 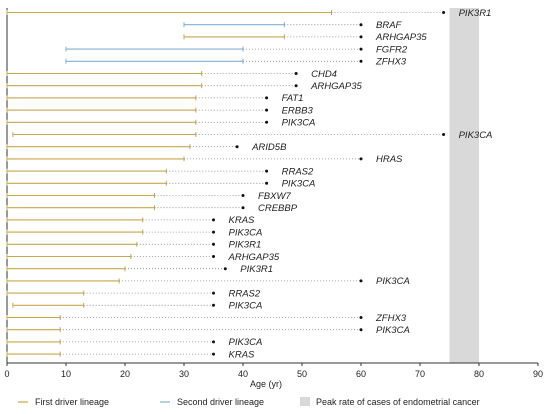 I want to click on lineage-row: FBXW7, so click(x=148, y=196).